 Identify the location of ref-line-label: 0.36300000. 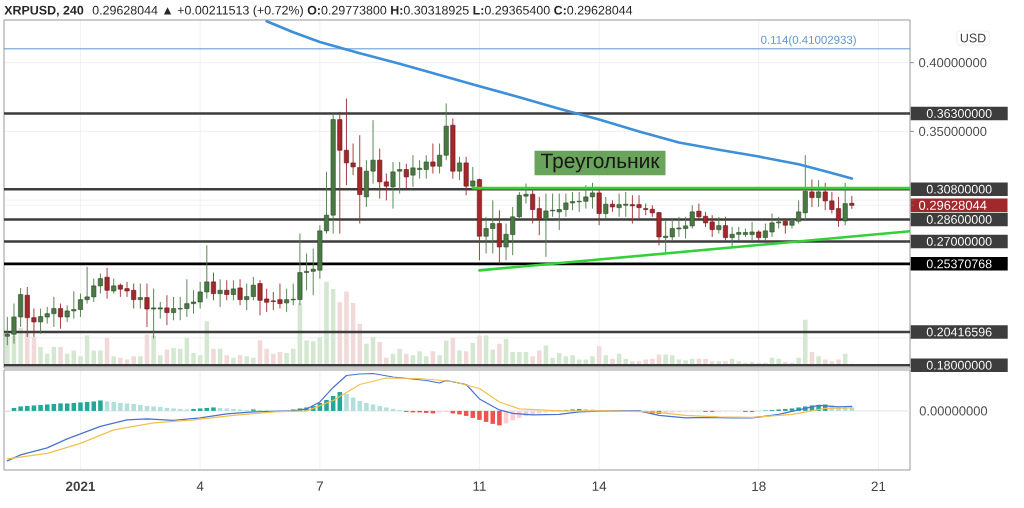
(959, 113).